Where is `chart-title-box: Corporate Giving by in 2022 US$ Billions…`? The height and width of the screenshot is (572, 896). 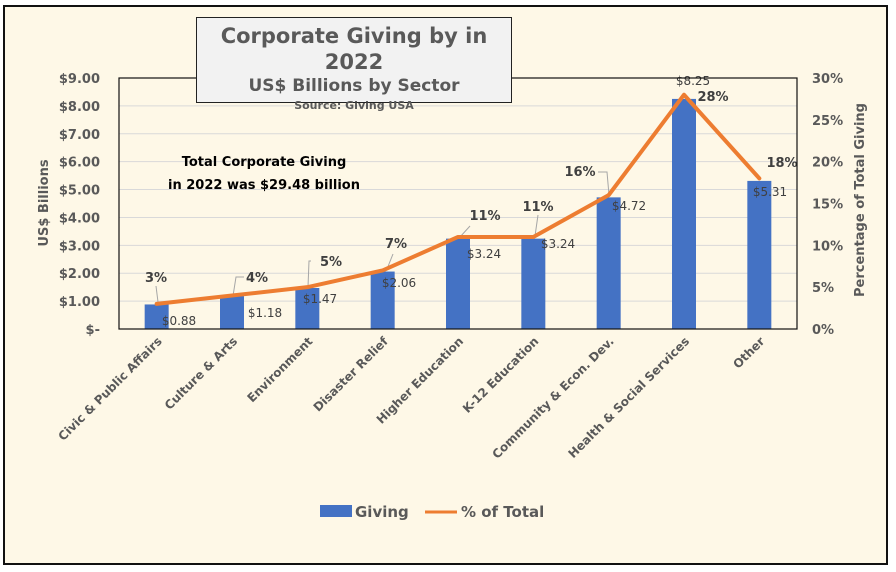
chart-title-box: Corporate Giving by in 2022 US$ Billions… is located at coordinates (354, 64).